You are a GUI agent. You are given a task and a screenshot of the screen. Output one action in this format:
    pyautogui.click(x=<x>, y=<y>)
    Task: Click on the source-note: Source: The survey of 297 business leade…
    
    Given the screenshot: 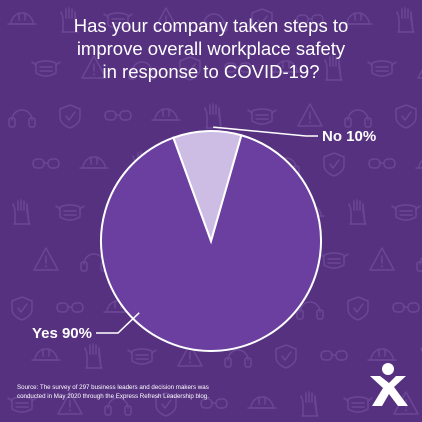 What is the action you would take?
    pyautogui.click(x=167, y=392)
    